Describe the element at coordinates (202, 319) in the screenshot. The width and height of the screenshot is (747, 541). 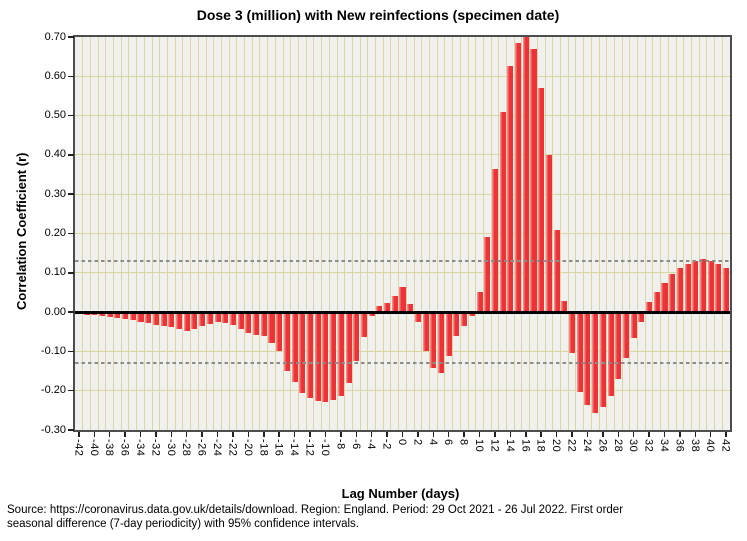
I see `bar-lag--26` at that location.